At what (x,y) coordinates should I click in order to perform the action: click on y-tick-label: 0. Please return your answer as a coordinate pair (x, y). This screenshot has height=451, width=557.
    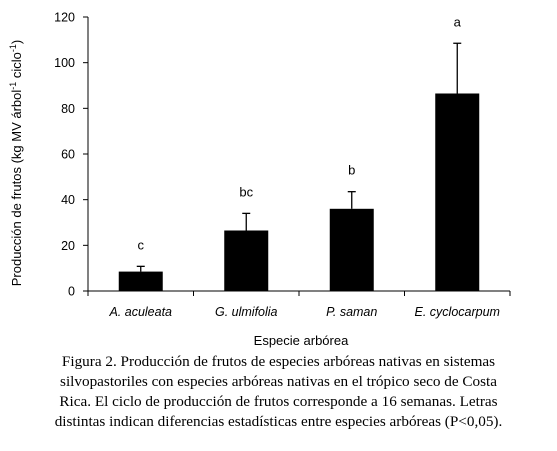
    Looking at the image, I should click on (71, 292).